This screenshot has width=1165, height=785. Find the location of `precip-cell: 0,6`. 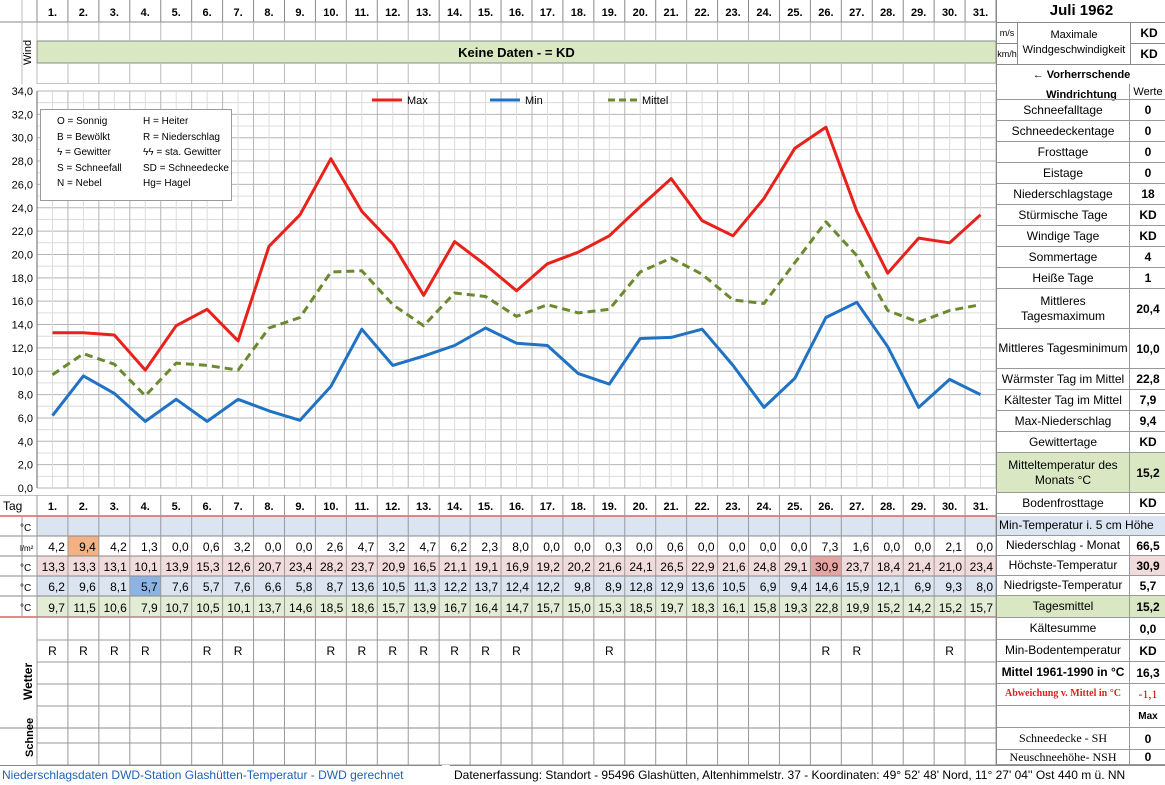

precip-cell: 0,6 is located at coordinates (211, 547).